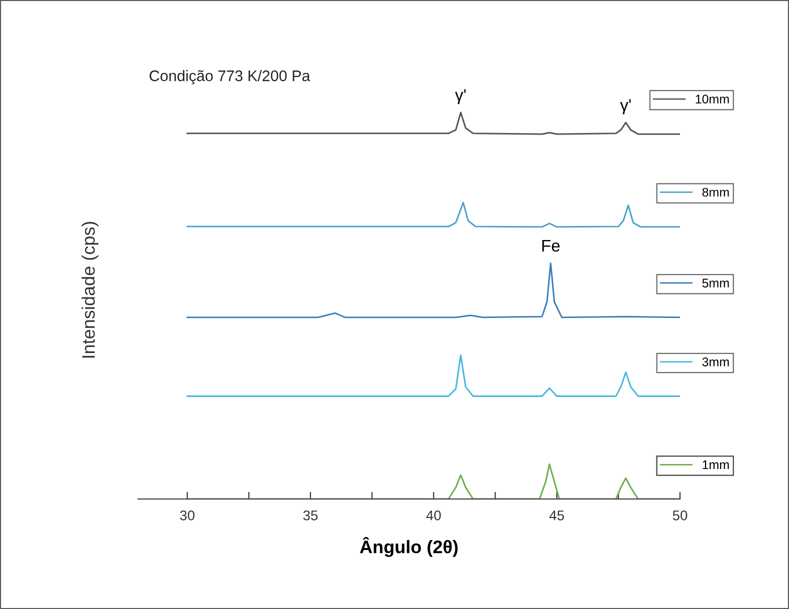 The height and width of the screenshot is (609, 789). I want to click on x-tick-label: 50, so click(680, 515).